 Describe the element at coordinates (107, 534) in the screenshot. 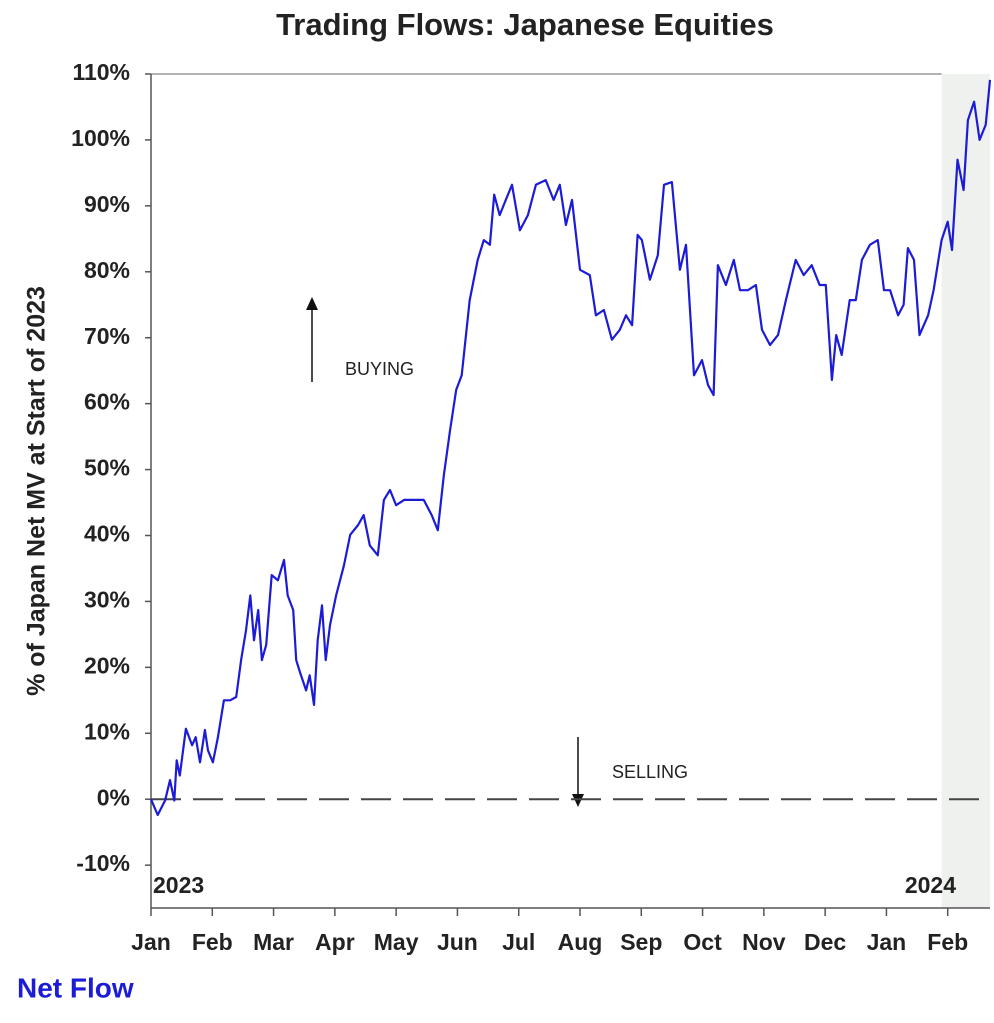

I see `y-tick-label: 40%` at that location.